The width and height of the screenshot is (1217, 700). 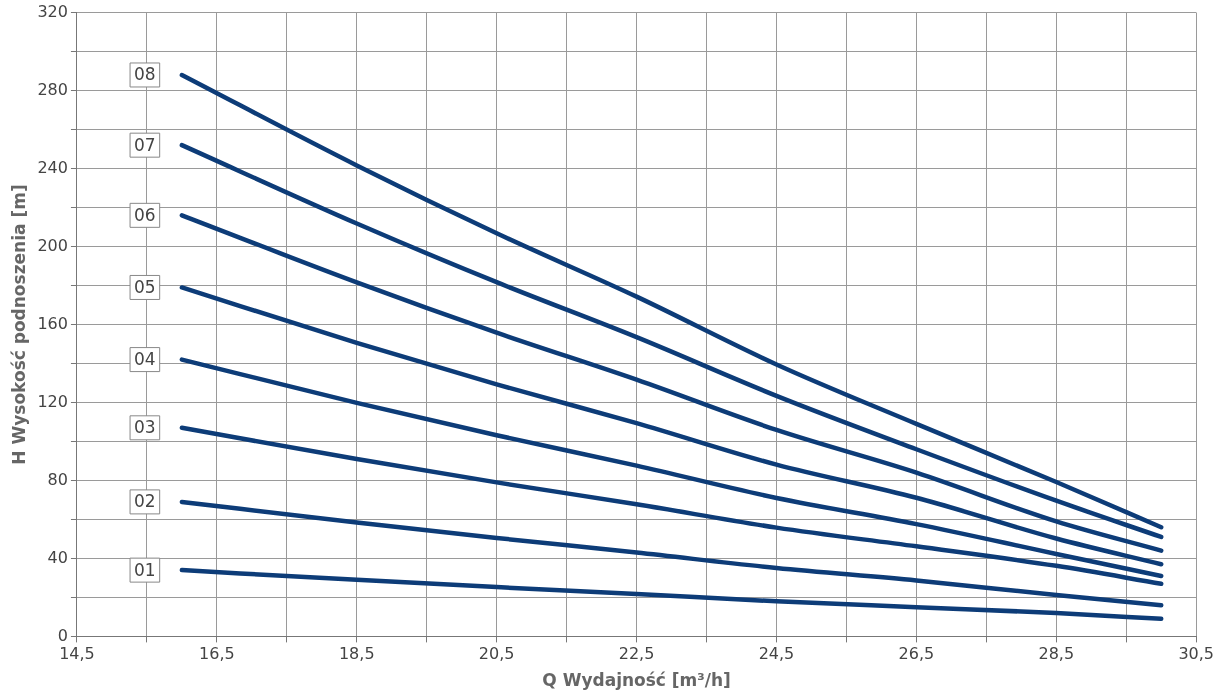 What do you see at coordinates (496, 654) in the screenshot?
I see `x-tick-label: 20,5` at bounding box center [496, 654].